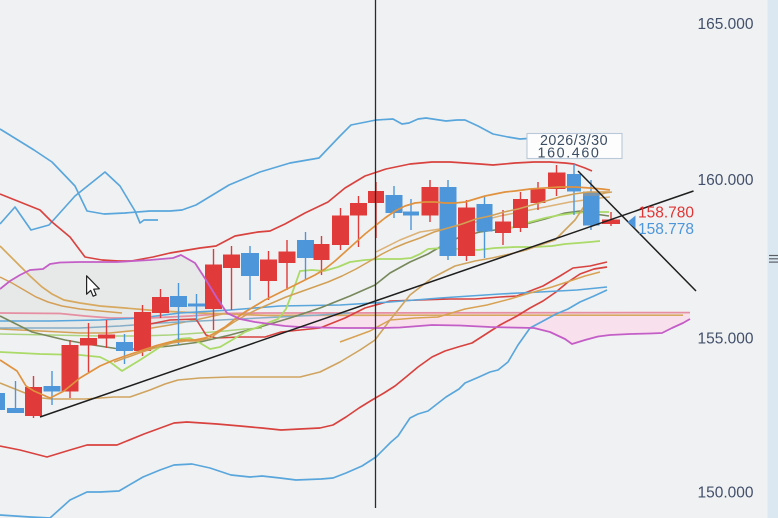  I want to click on svg-text: 165.000, so click(725, 24).